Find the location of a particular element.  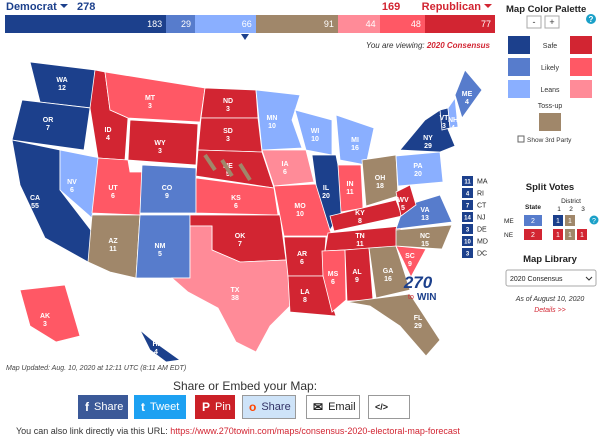

rep-label: Republican is located at coordinates (451, 7).